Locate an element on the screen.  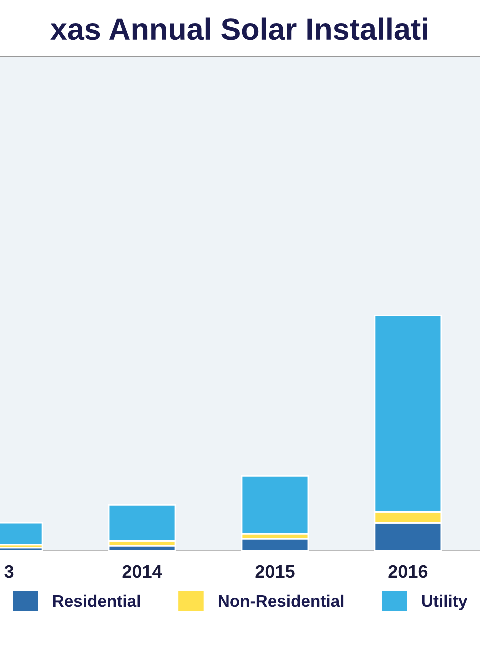
x-tick-label: 2016 is located at coordinates (408, 571).